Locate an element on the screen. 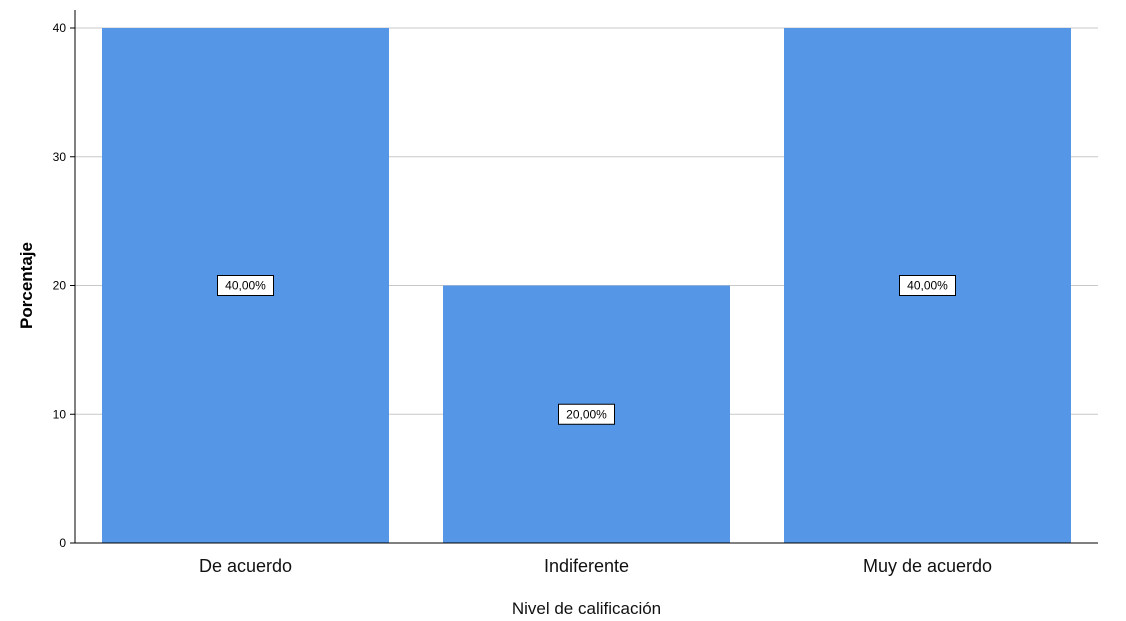 This screenshot has width=1126, height=621. y-tick-label: 40 is located at coordinates (60, 28).